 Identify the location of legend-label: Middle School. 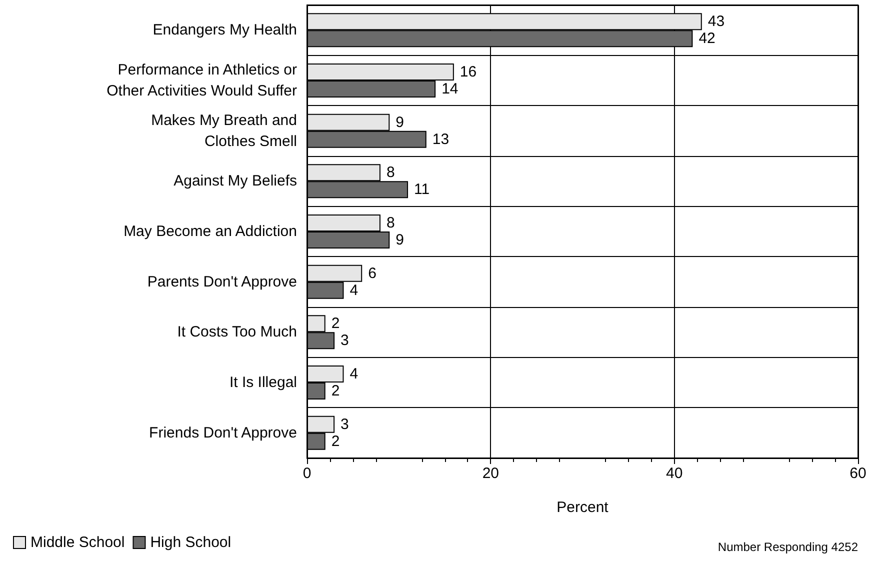
(77, 542).